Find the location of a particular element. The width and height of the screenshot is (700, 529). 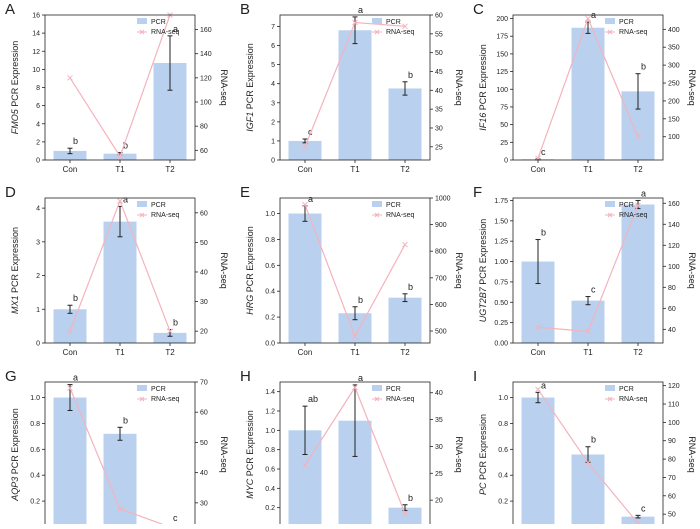

y2-tick-label: 1000 is located at coordinates (443, 199).